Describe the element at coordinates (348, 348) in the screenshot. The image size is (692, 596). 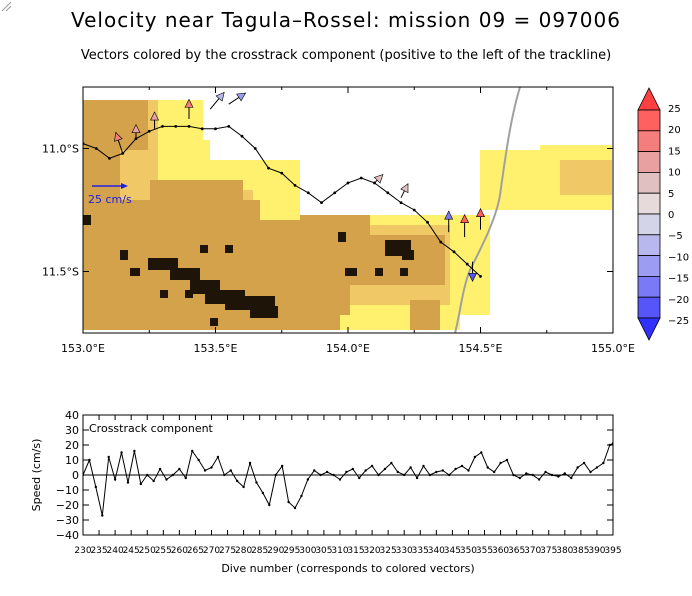
I see `map-xtick-label: 154.0°E` at that location.